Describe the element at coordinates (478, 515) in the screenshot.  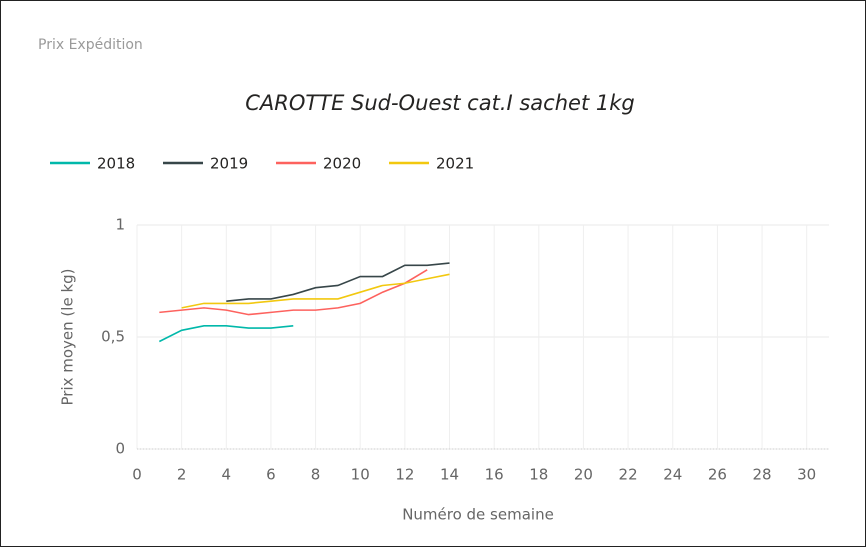
I see `x-axis-label: Numéro de semaine` at that location.